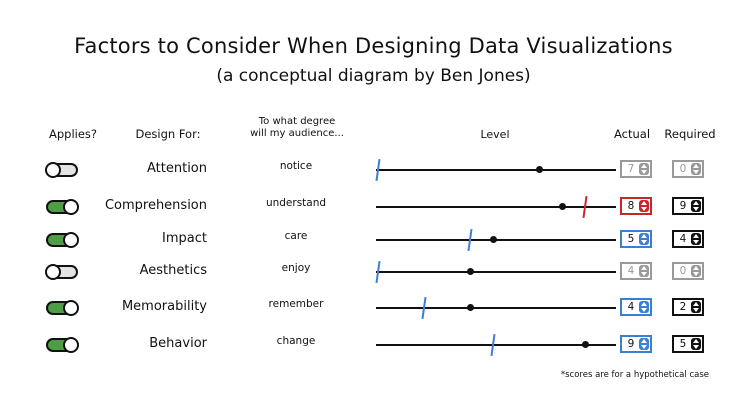 This screenshot has width=747, height=402. Describe the element at coordinates (296, 166) in the screenshot. I see `audience-verb: notice` at that location.